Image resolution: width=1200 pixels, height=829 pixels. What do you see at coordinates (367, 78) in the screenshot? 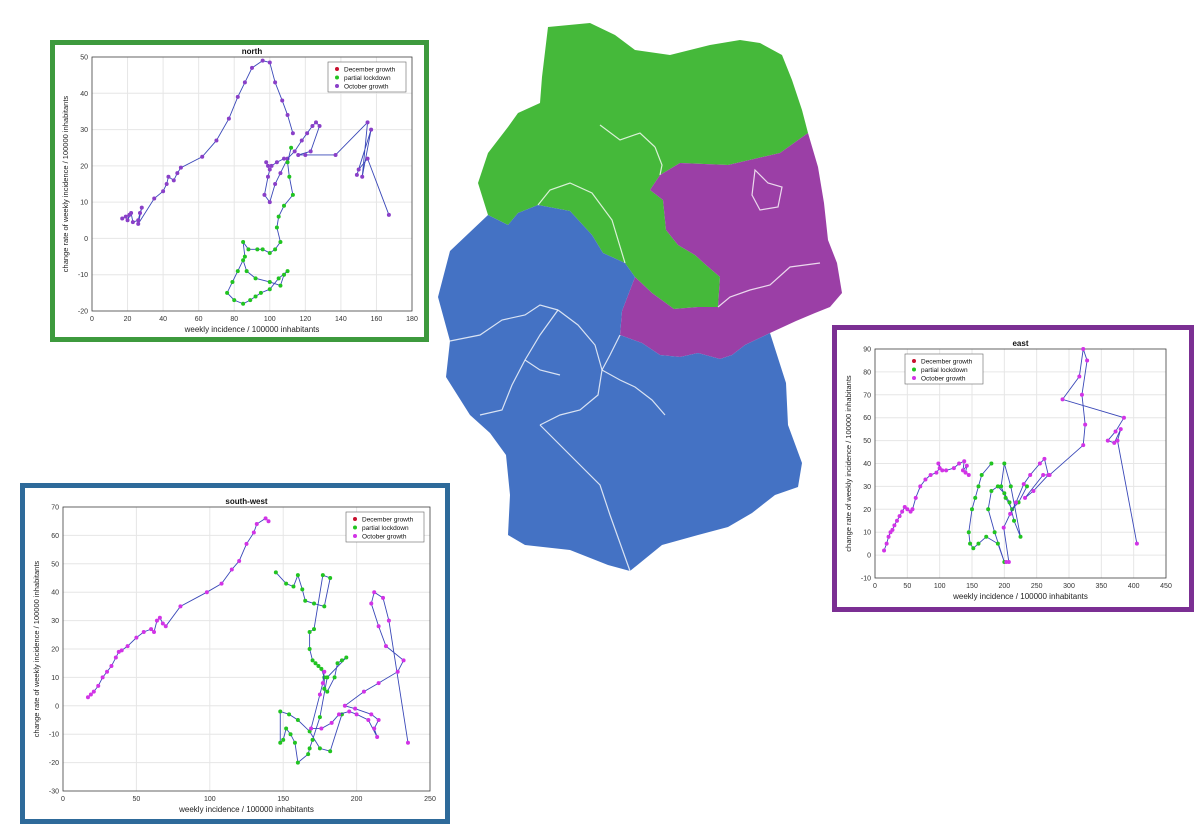
I see `legend-entry: partial lockdown` at bounding box center [367, 78].